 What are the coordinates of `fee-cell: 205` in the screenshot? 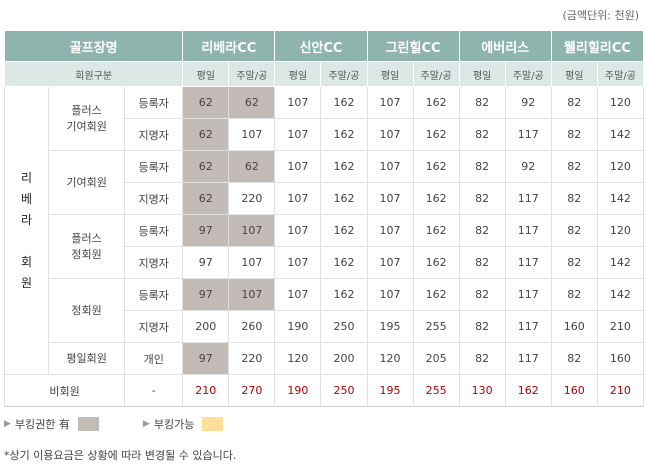 It's located at (436, 358).